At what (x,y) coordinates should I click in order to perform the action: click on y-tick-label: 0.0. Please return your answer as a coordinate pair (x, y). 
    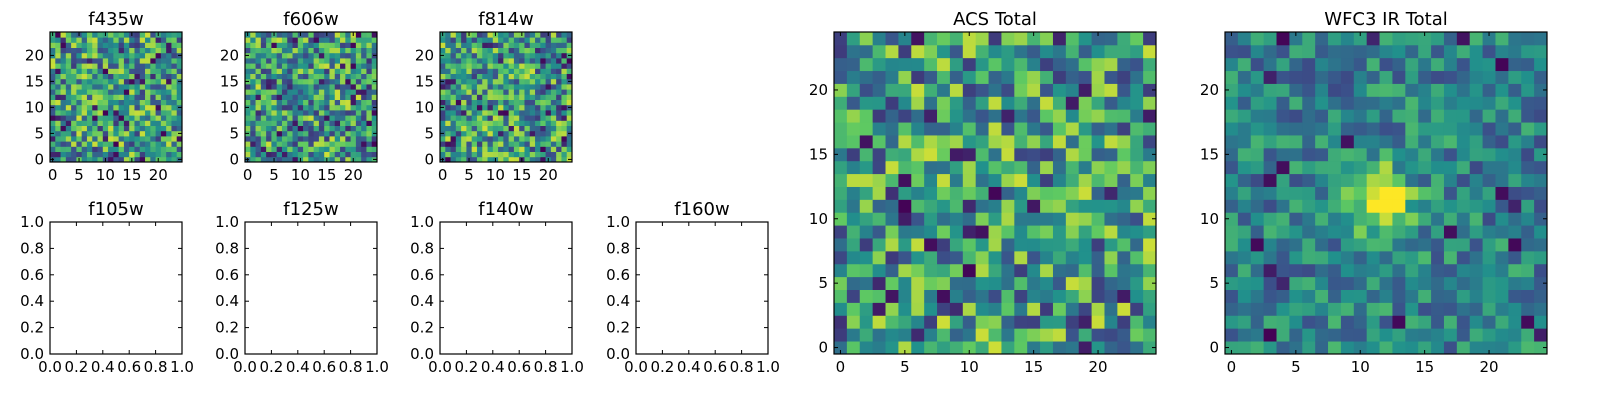
    Looking at the image, I should click on (422, 354).